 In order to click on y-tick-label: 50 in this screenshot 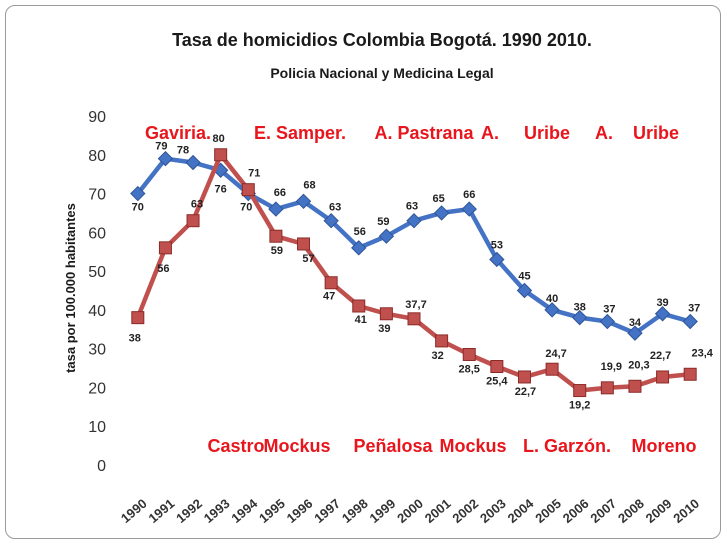, I will do `click(97, 272)`.